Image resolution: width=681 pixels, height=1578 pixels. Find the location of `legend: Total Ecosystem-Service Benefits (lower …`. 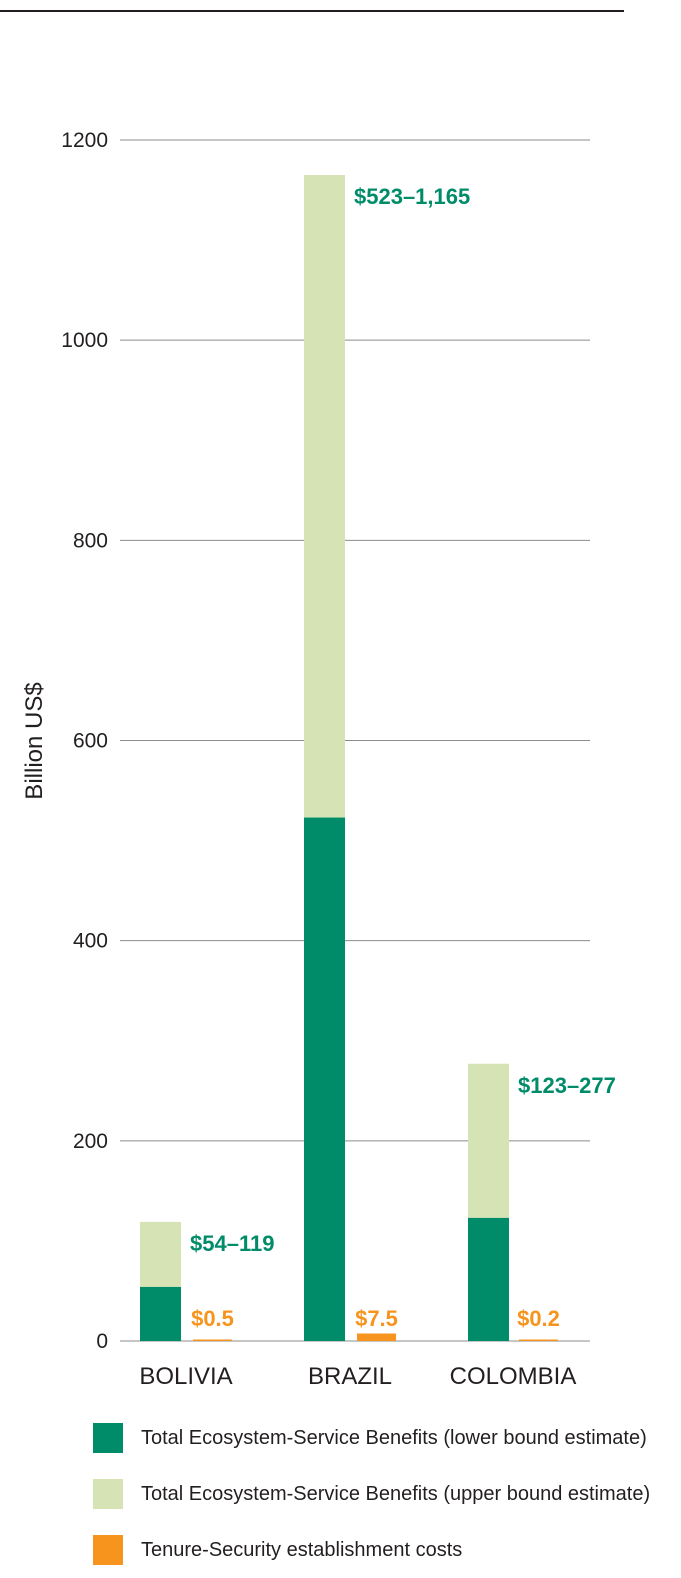

legend: Total Ecosystem-Service Benefits (lower … is located at coordinates (371, 1494).